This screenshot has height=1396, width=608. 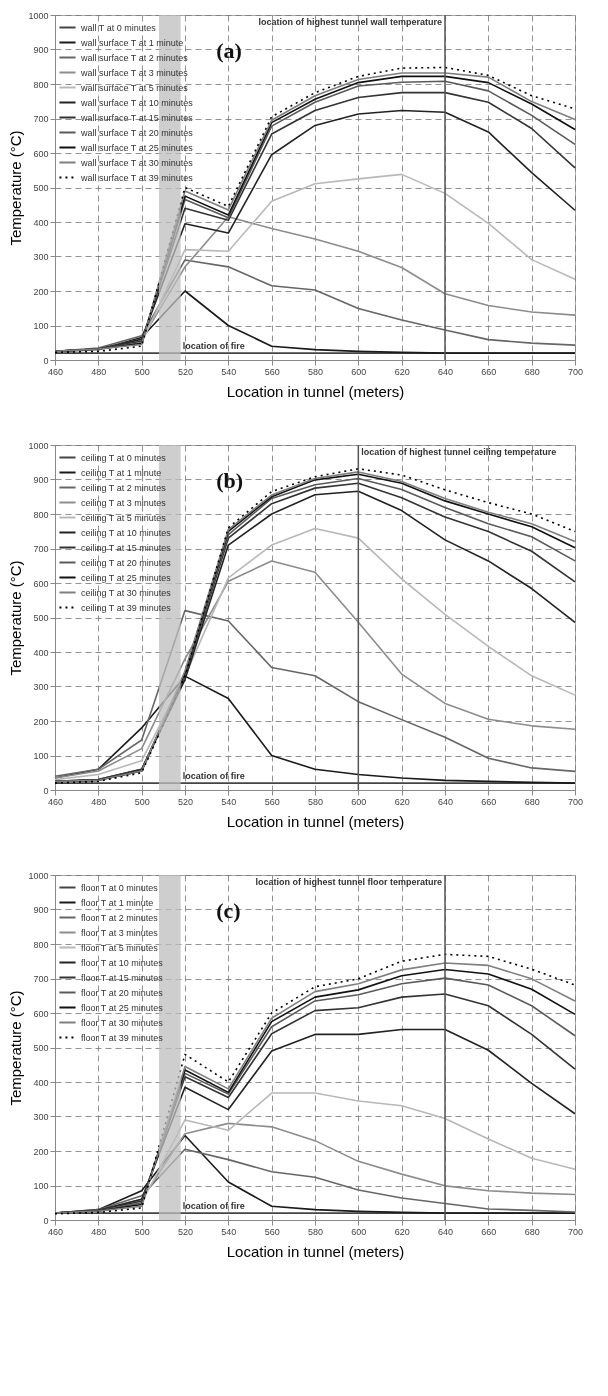 I want to click on legend-label: ceiling T at 1 minute, so click(x=121, y=472).